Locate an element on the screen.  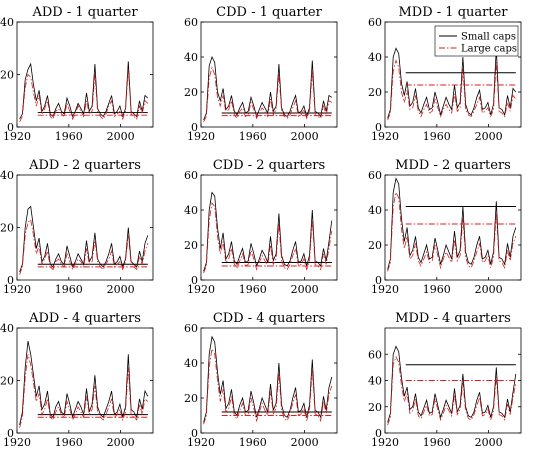
panel-title: MDD - 4 quarters is located at coordinates (453, 318).